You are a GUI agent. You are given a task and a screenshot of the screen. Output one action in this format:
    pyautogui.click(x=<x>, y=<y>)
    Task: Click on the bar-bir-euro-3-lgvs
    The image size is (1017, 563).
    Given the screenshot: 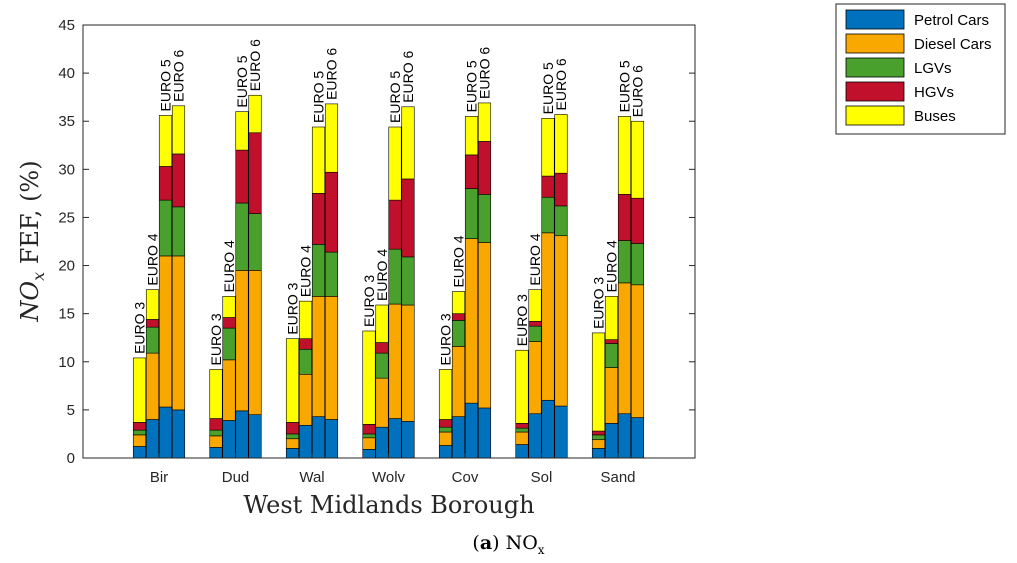 What is the action you would take?
    pyautogui.click(x=139, y=432)
    